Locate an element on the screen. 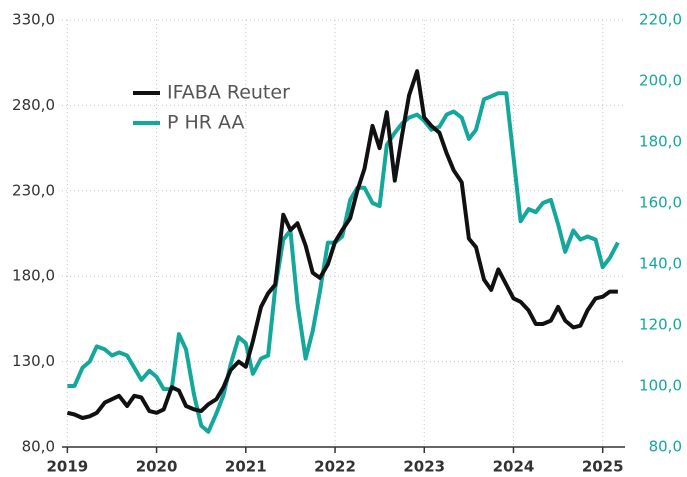  y-tick-label: 230,0 is located at coordinates (33, 190).